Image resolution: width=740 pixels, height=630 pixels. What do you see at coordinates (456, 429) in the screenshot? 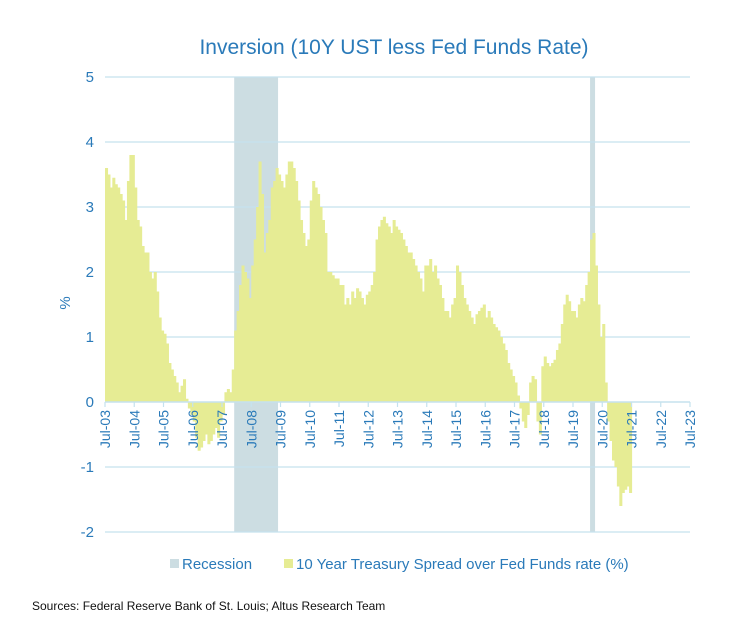
I see `x-tick-label: Jul-15` at bounding box center [456, 429].